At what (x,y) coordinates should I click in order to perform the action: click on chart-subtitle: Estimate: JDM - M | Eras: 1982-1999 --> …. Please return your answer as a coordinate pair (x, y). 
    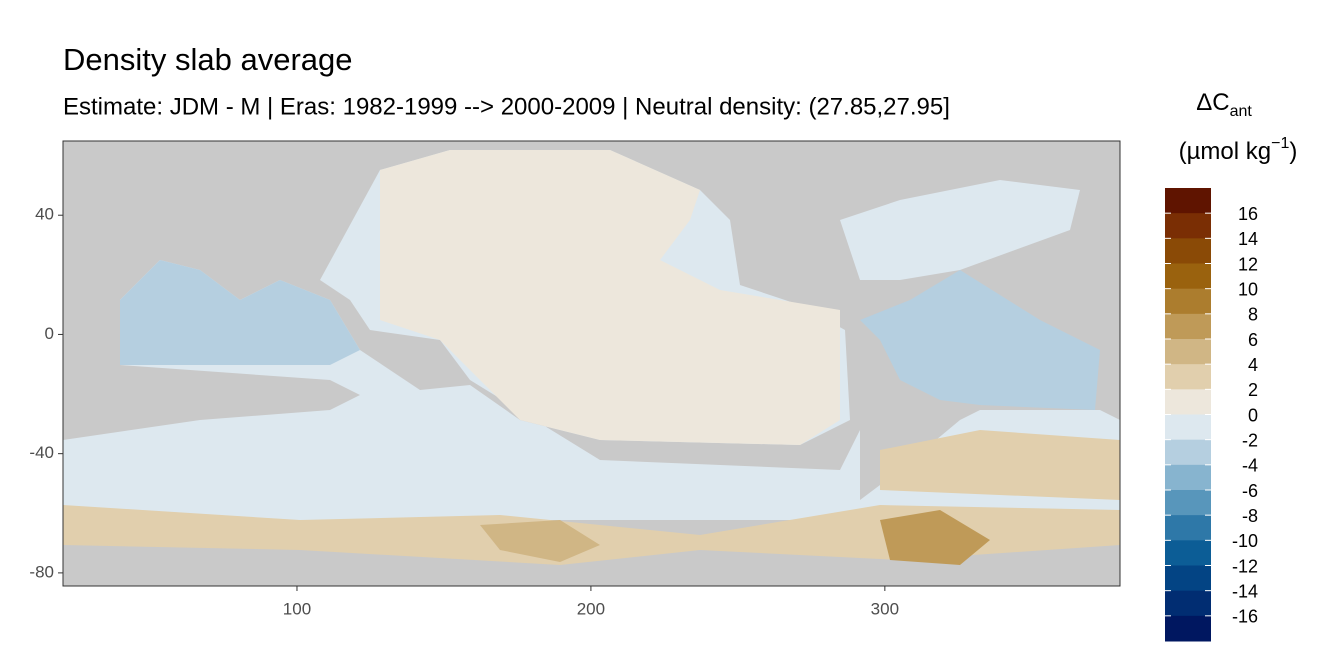
    Looking at the image, I should click on (506, 106).